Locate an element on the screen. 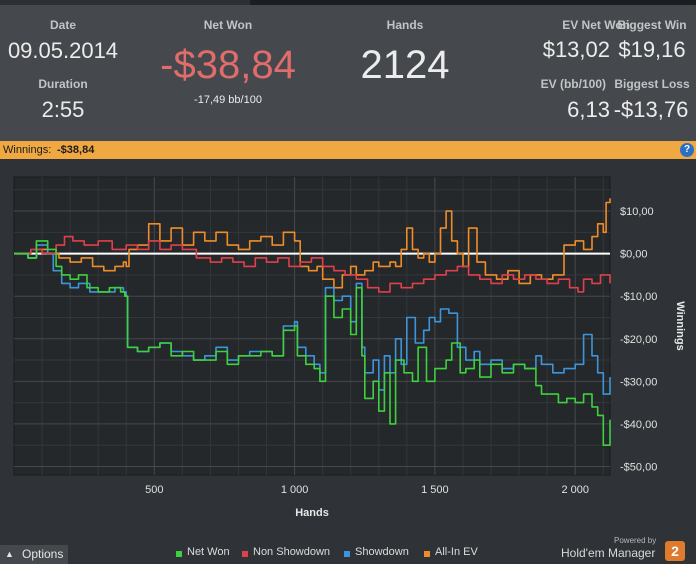 The height and width of the screenshot is (564, 696). y-tick-label: -$50,00 is located at coordinates (638, 467).